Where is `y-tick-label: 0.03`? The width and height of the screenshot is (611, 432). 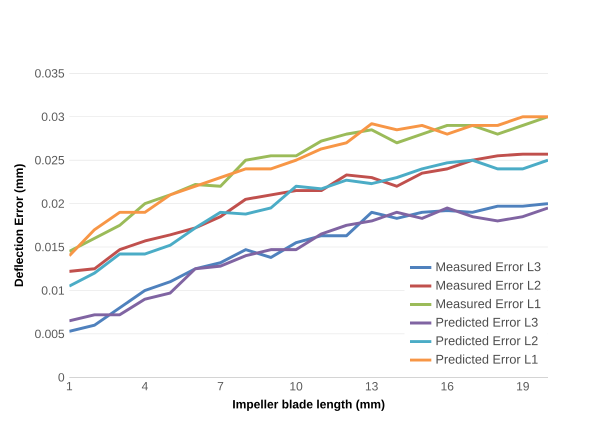
y-tick-label: 0.03 is located at coordinates (53, 117).